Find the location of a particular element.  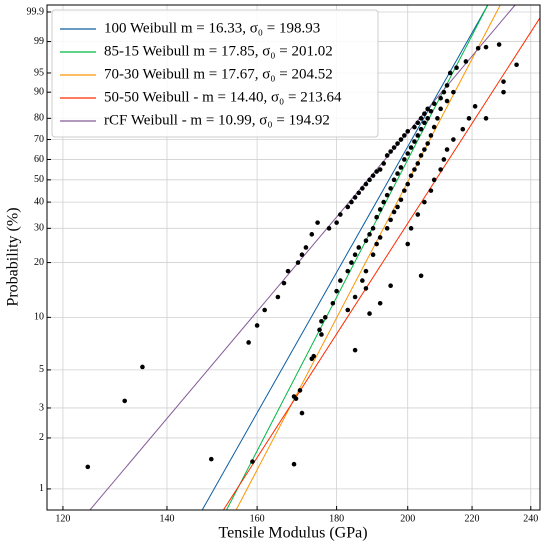

legend-label: 70-30 Weibull m = 17.67, σ₀ = 204.52 is located at coordinates (218, 74).